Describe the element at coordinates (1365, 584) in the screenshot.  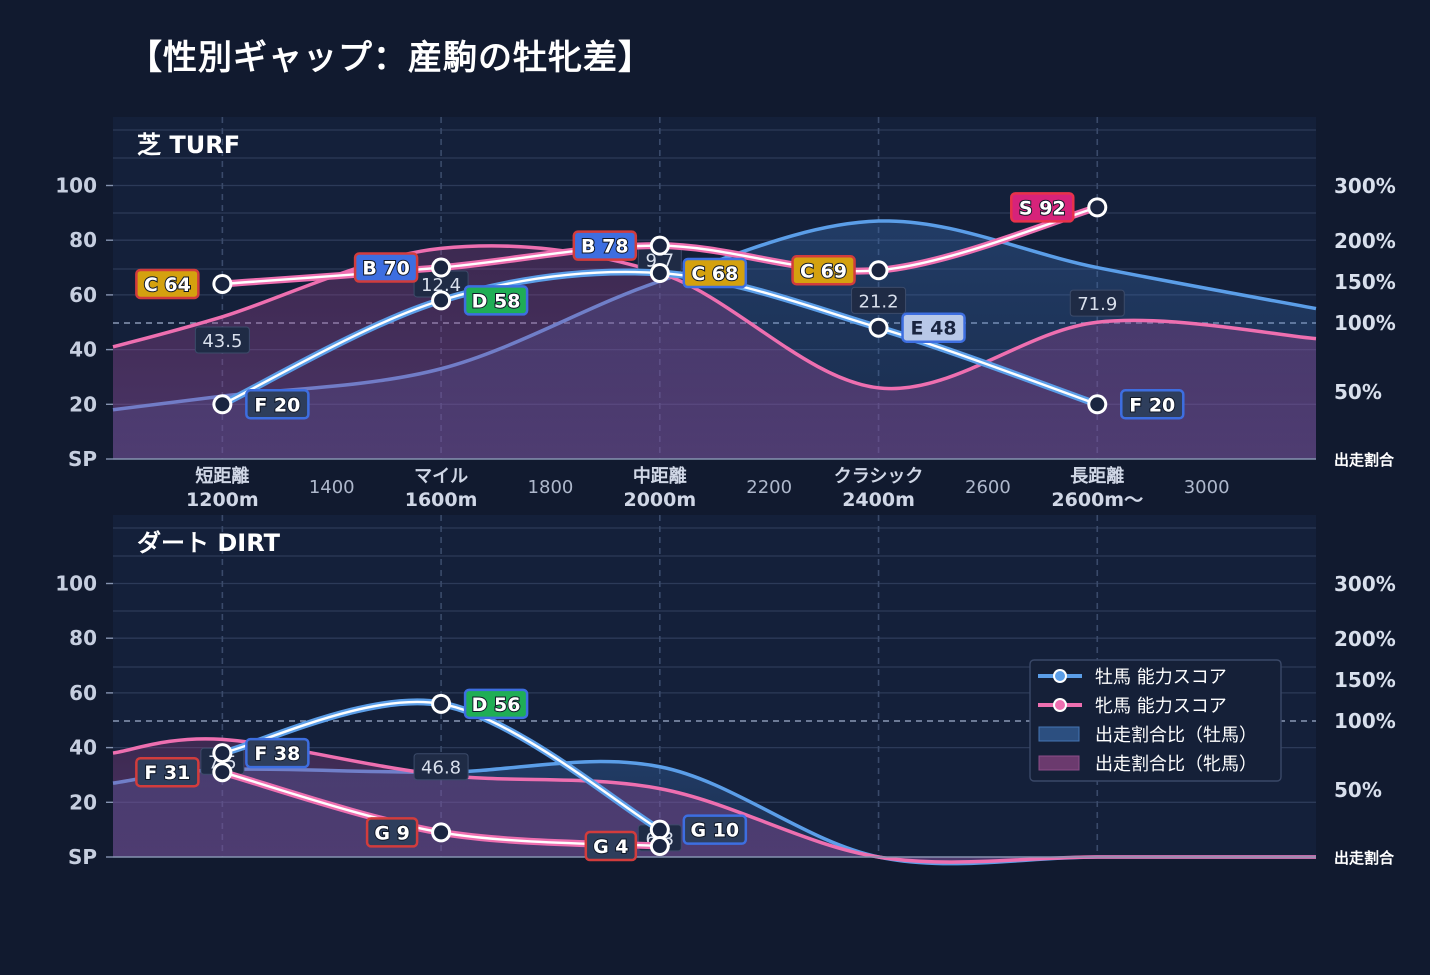
I see `right-tick-label: 300%` at that location.